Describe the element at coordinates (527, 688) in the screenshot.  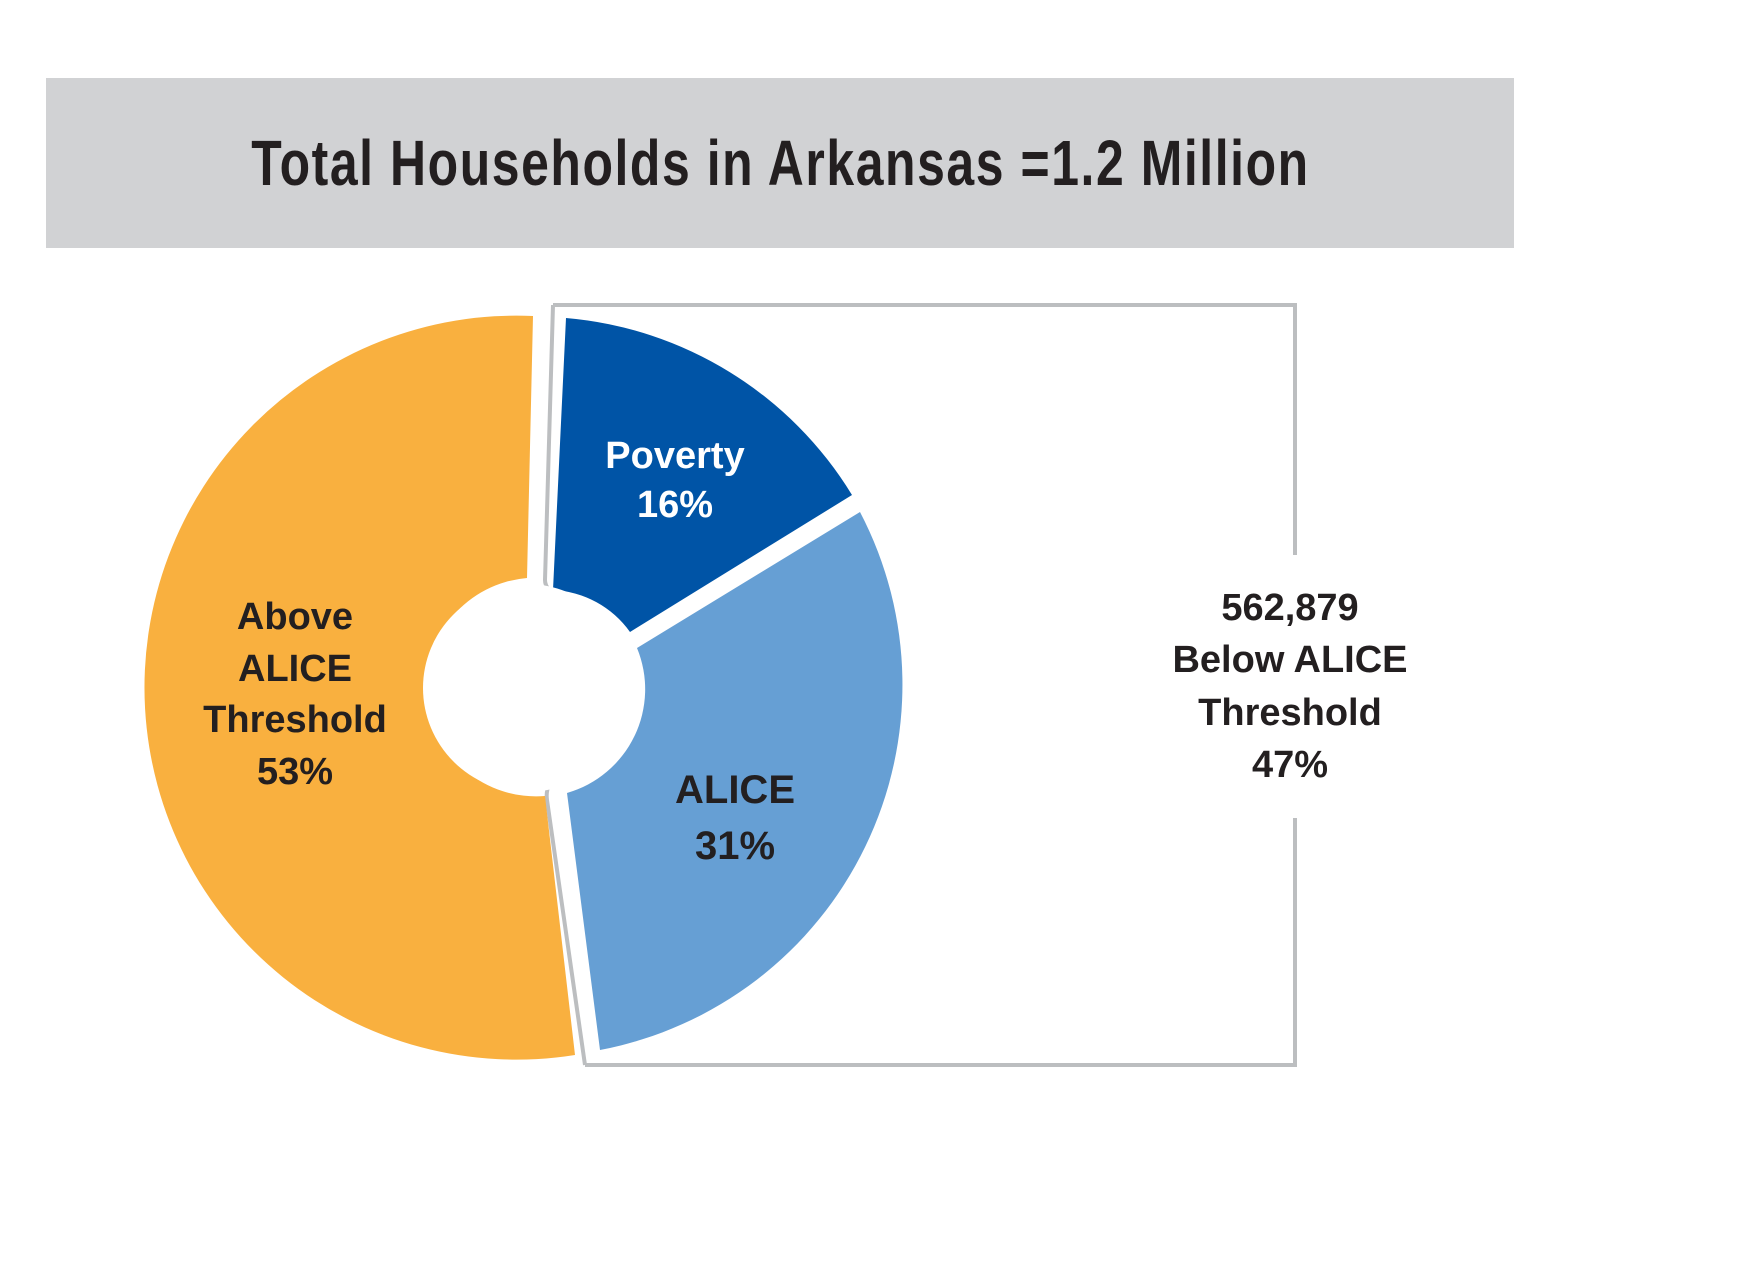
I see `donut-hole` at that location.